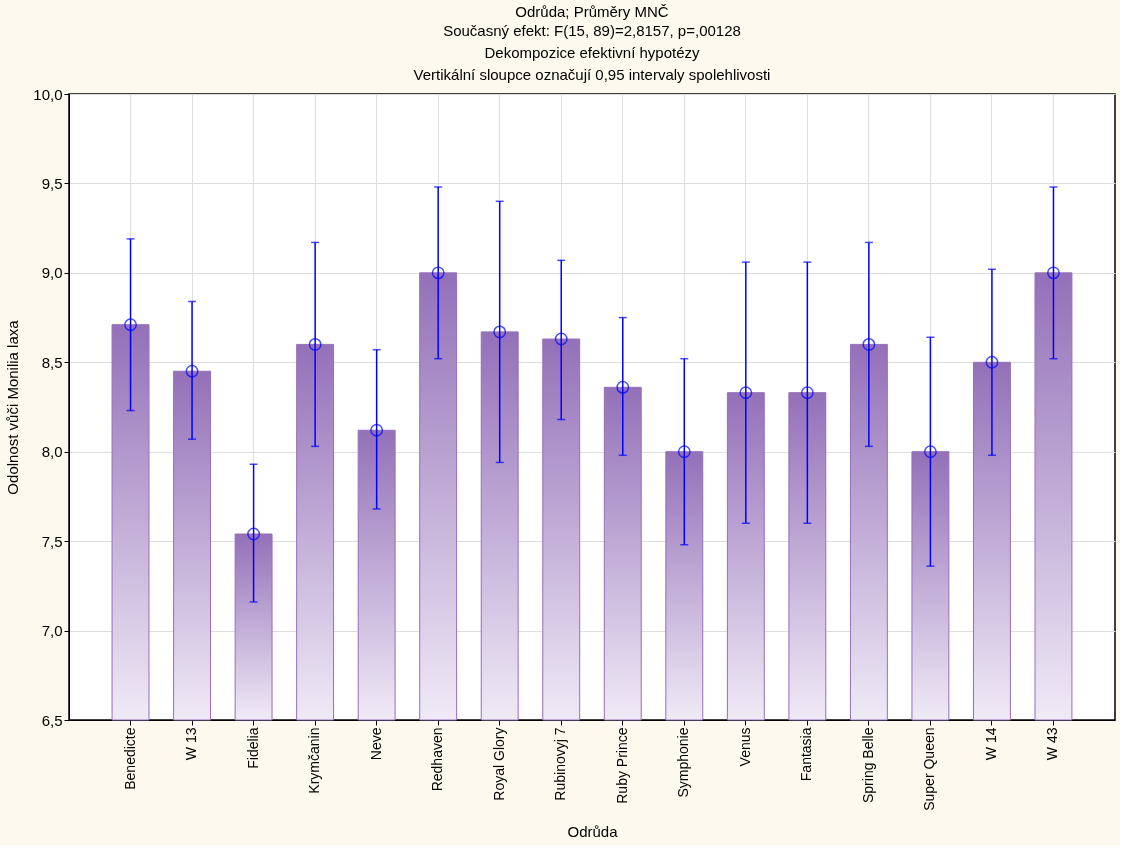 The height and width of the screenshot is (859, 1136). I want to click on chart-title: Odrůda; Průměry MNČ, so click(592, 11).